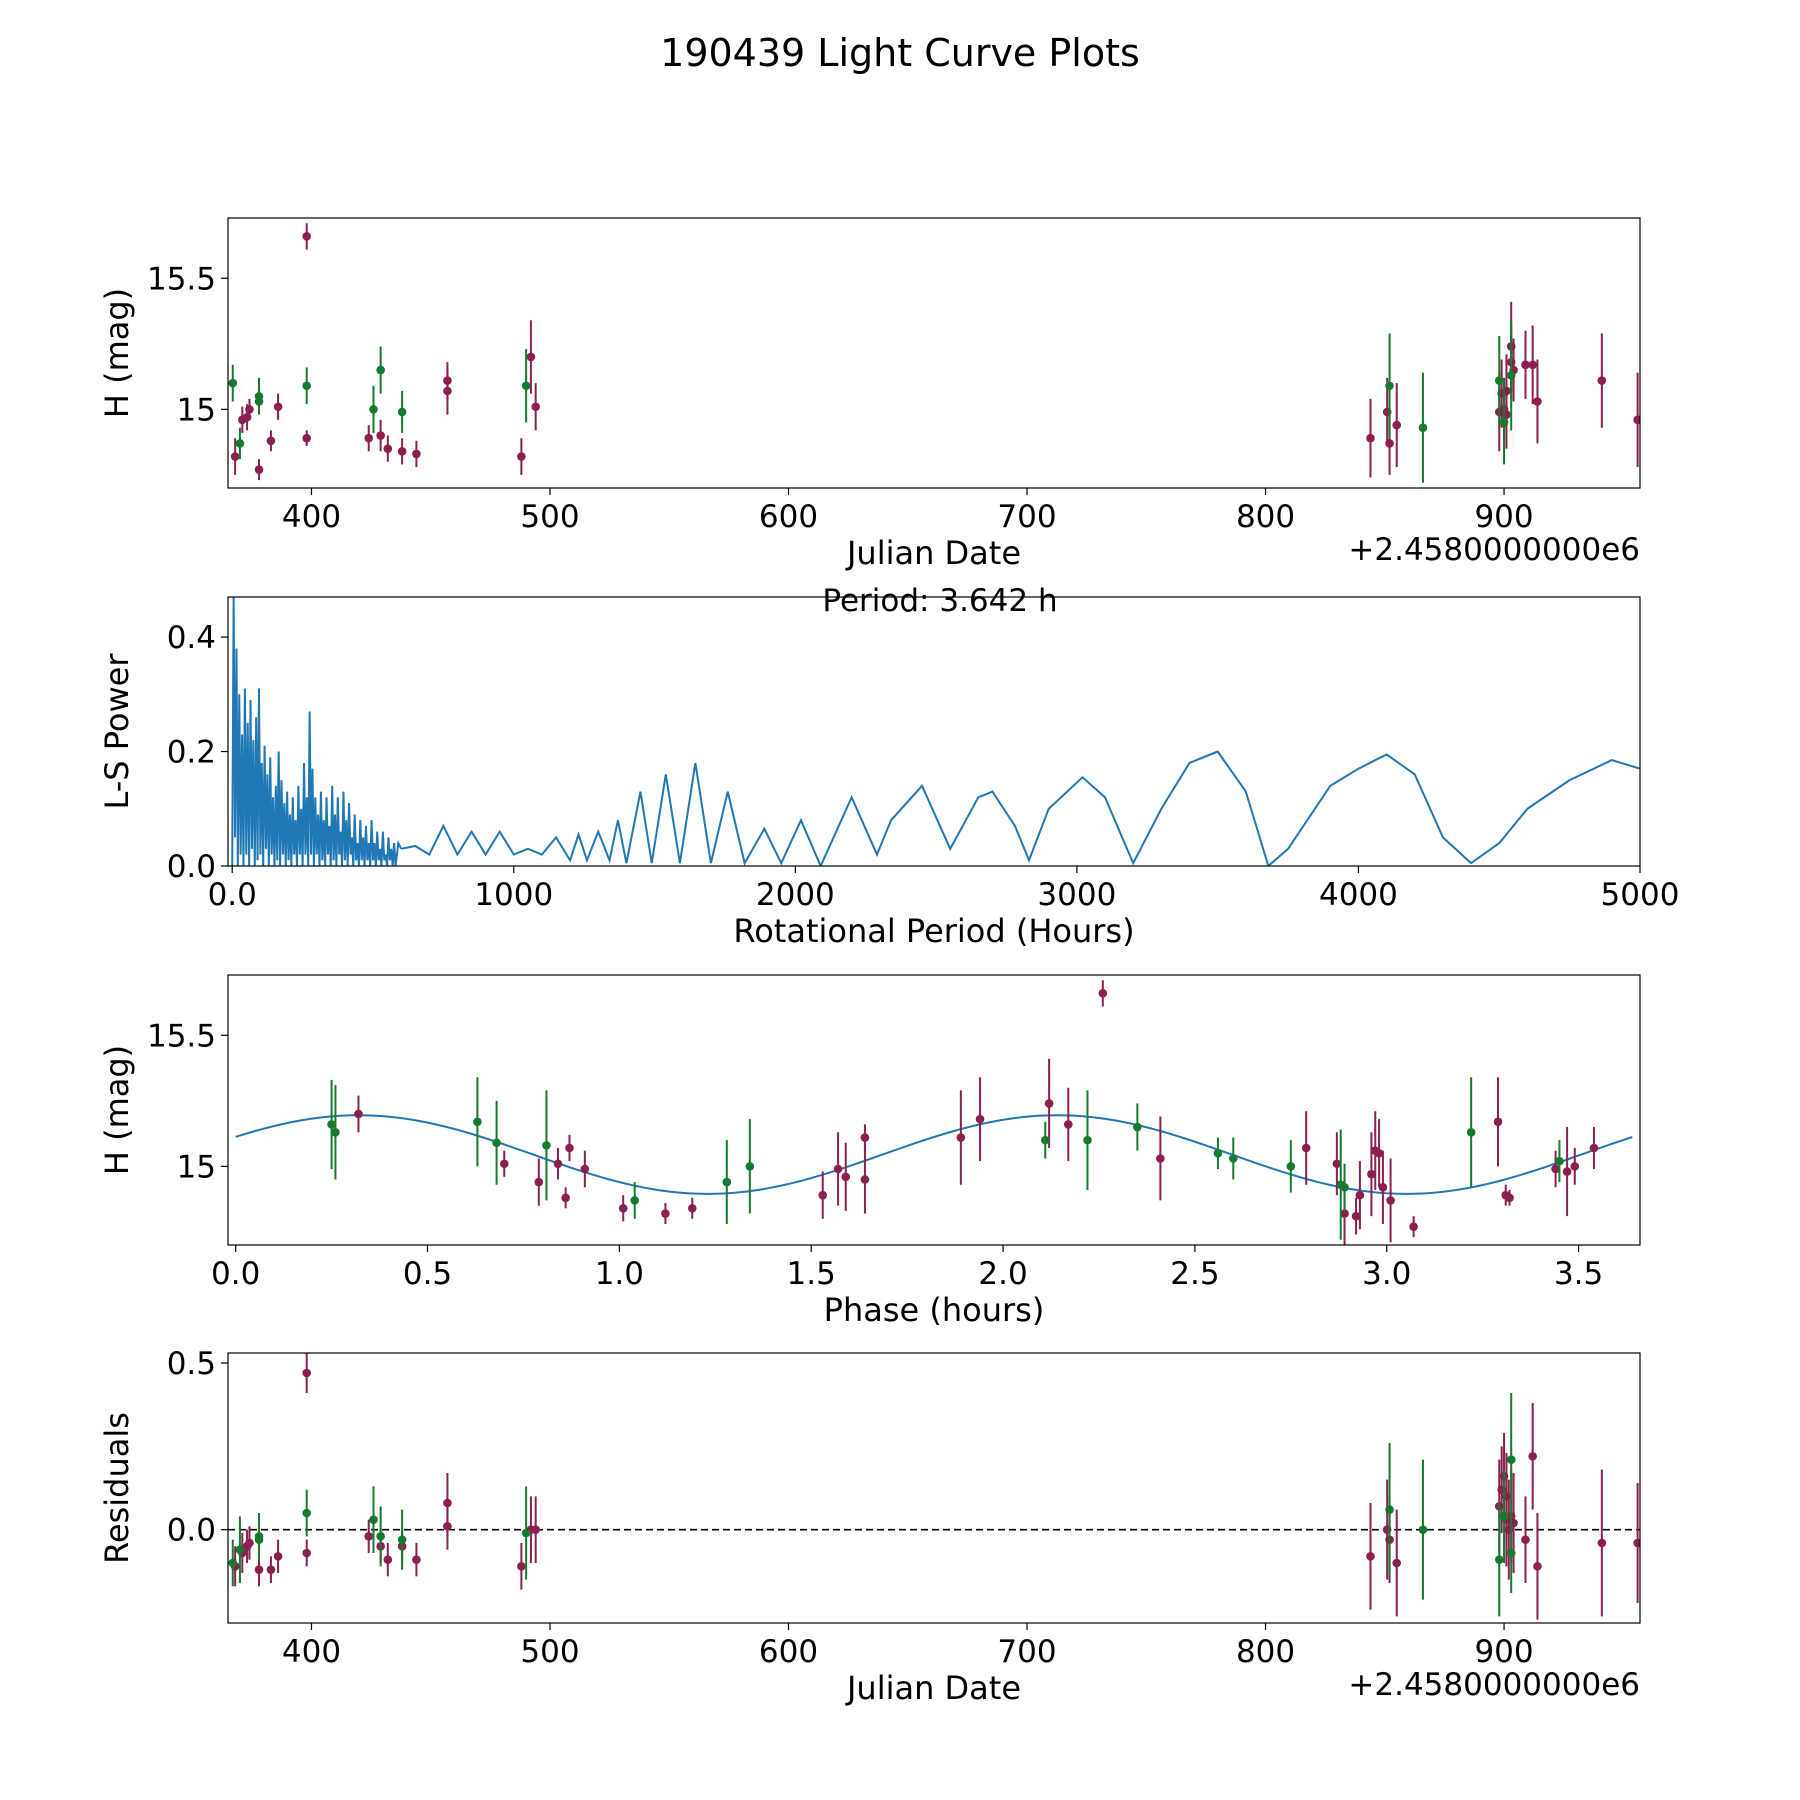 Image resolution: width=1800 pixels, height=1800 pixels. What do you see at coordinates (191, 753) in the screenshot?
I see `y-tick-label: 0.2` at bounding box center [191, 753].